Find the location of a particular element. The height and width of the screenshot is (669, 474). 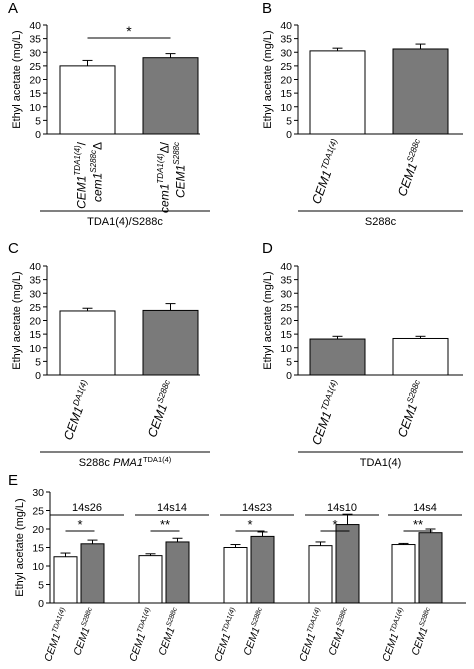

x-tick-label-line1: cem1TDA1(4)Δ/ is located at coordinates (163, 177).